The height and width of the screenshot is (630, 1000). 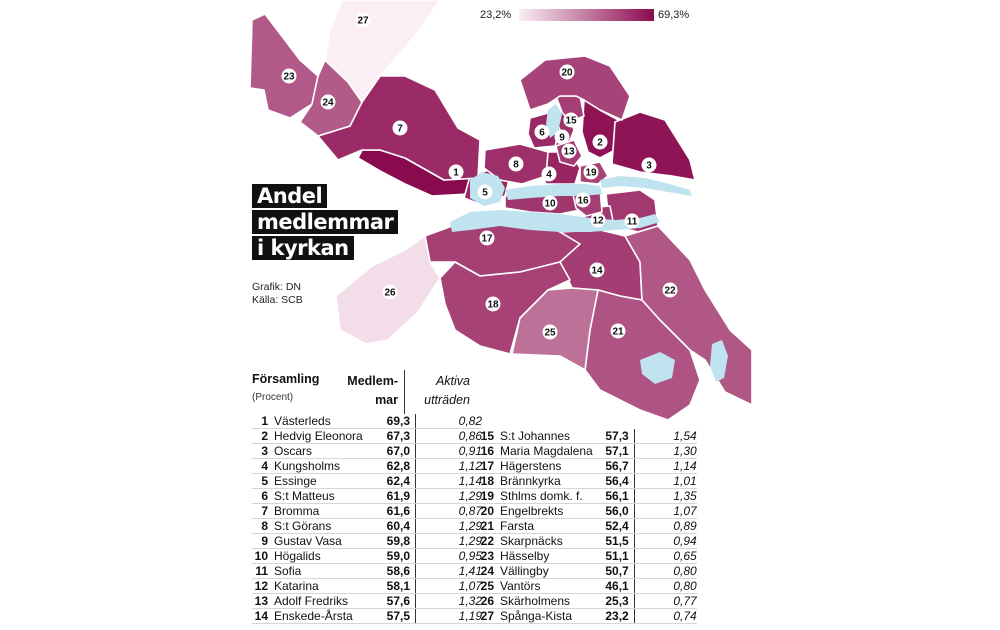 What do you see at coordinates (567, 73) in the screenshot?
I see `region-number: 20` at bounding box center [567, 73].